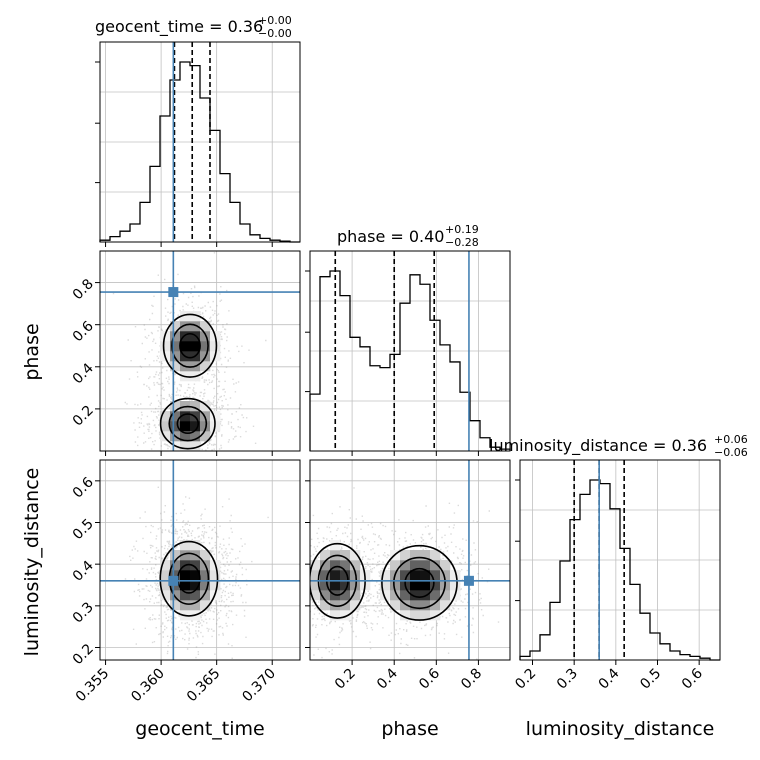  What do you see at coordinates (83, 415) in the screenshot?
I see `panel-geocent-time-vs-phase-ytick-label-0: 0.2` at bounding box center [83, 415].